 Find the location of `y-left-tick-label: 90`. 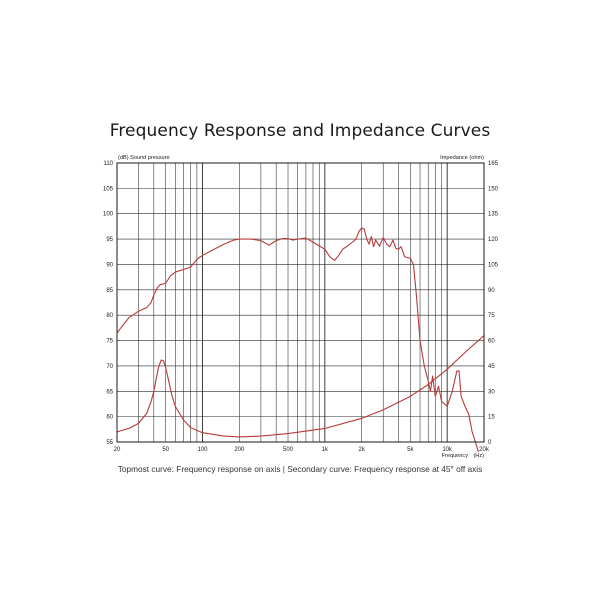

y-left-tick-label: 90 is located at coordinates (109, 265).